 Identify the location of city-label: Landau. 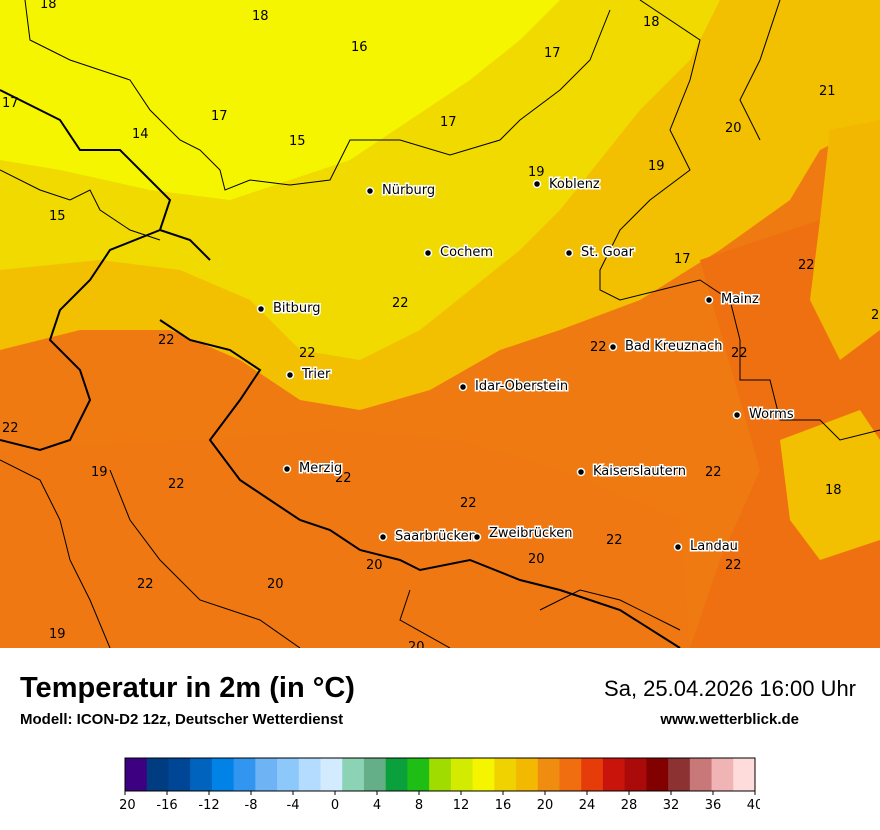
(714, 546).